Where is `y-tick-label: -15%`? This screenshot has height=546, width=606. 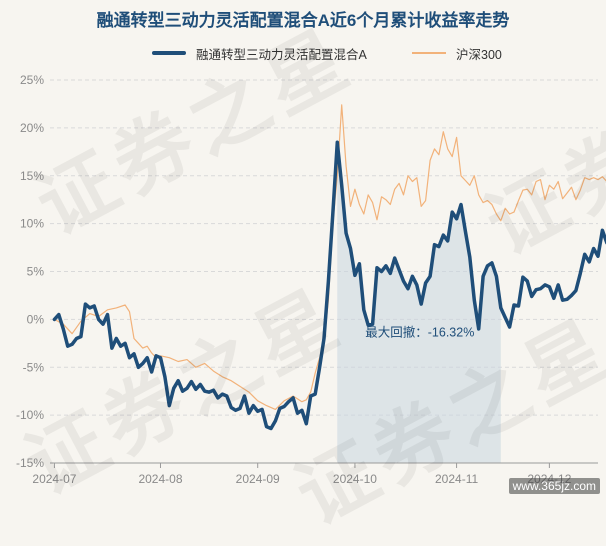 y-tick-label: -15% is located at coordinates (30, 463).